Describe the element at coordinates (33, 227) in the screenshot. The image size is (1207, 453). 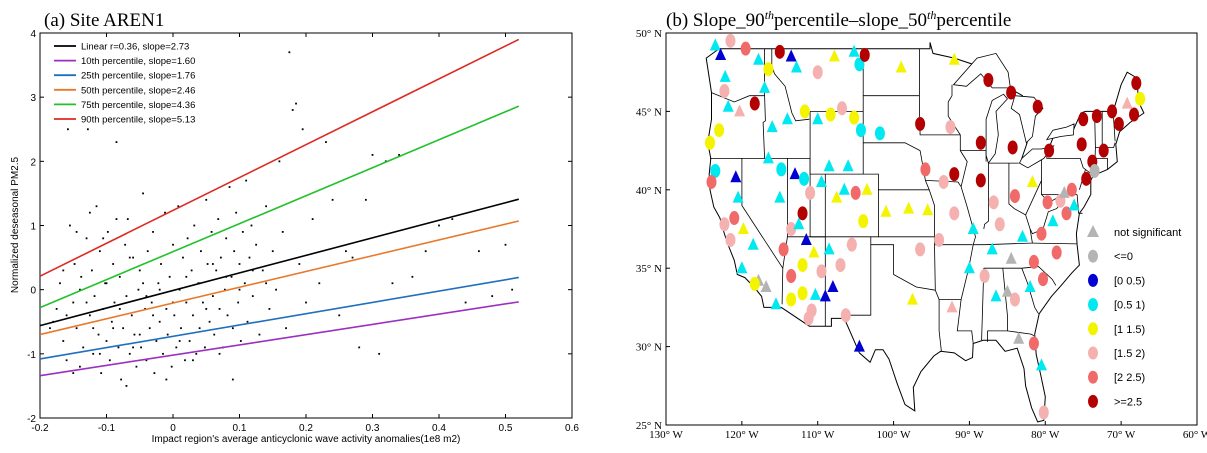
I see `y-tick-label: 1` at that location.